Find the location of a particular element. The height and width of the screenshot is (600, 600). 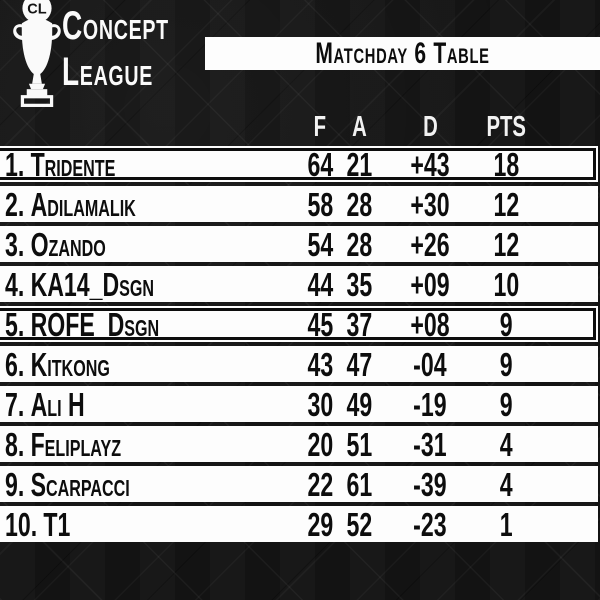

rank: 1. is located at coordinates (15, 164).